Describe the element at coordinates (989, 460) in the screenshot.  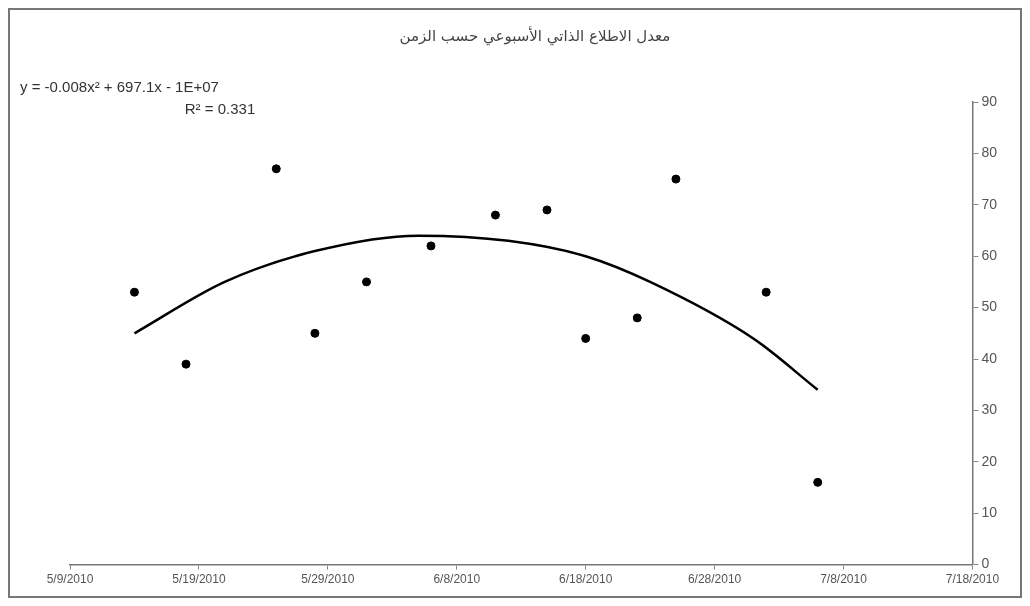
I see `y-tick-label: 20` at that location.